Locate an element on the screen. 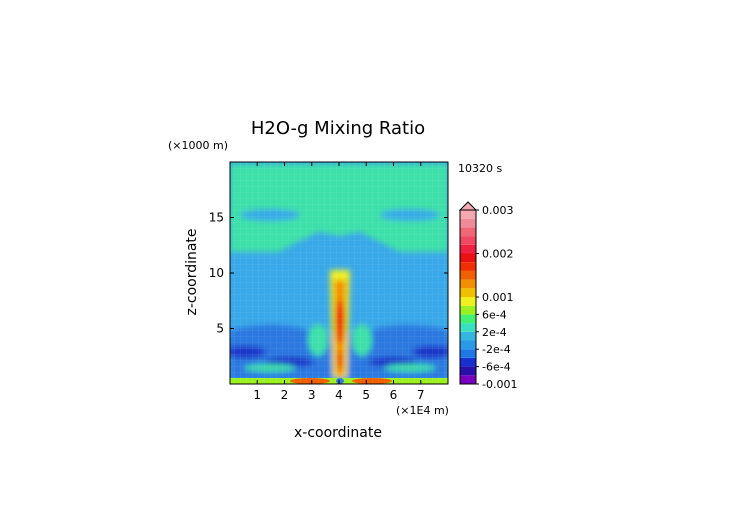 The image size is (752, 532). colorbar-tick-label: 0.002 is located at coordinates (498, 254).